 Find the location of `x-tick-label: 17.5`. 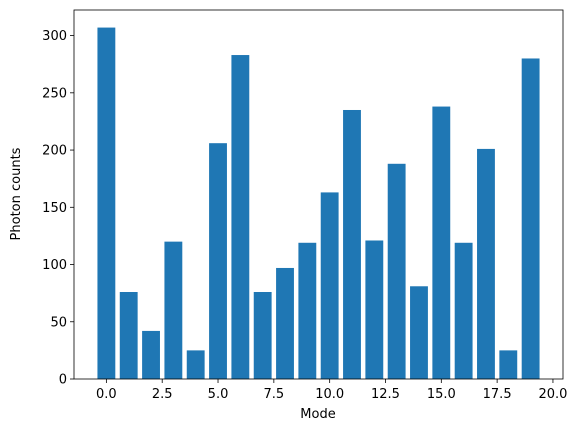

x-tick-label: 17.5 is located at coordinates (497, 394).